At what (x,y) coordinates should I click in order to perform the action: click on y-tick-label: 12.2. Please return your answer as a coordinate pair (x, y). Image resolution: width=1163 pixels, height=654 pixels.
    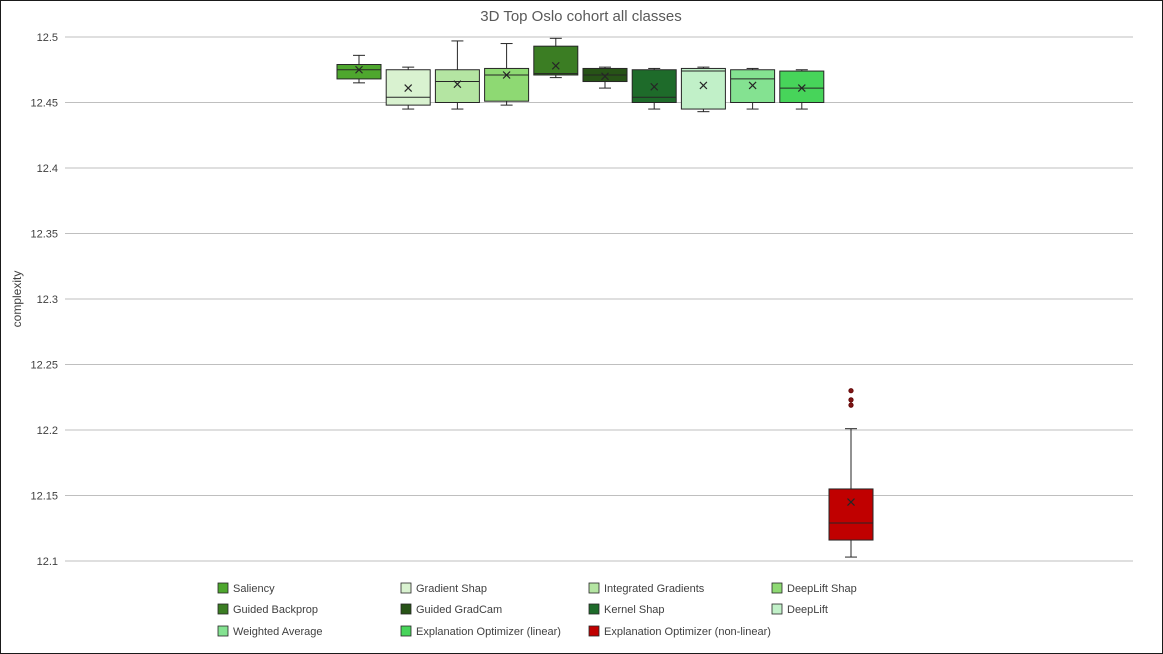
    Looking at the image, I should click on (47, 431).